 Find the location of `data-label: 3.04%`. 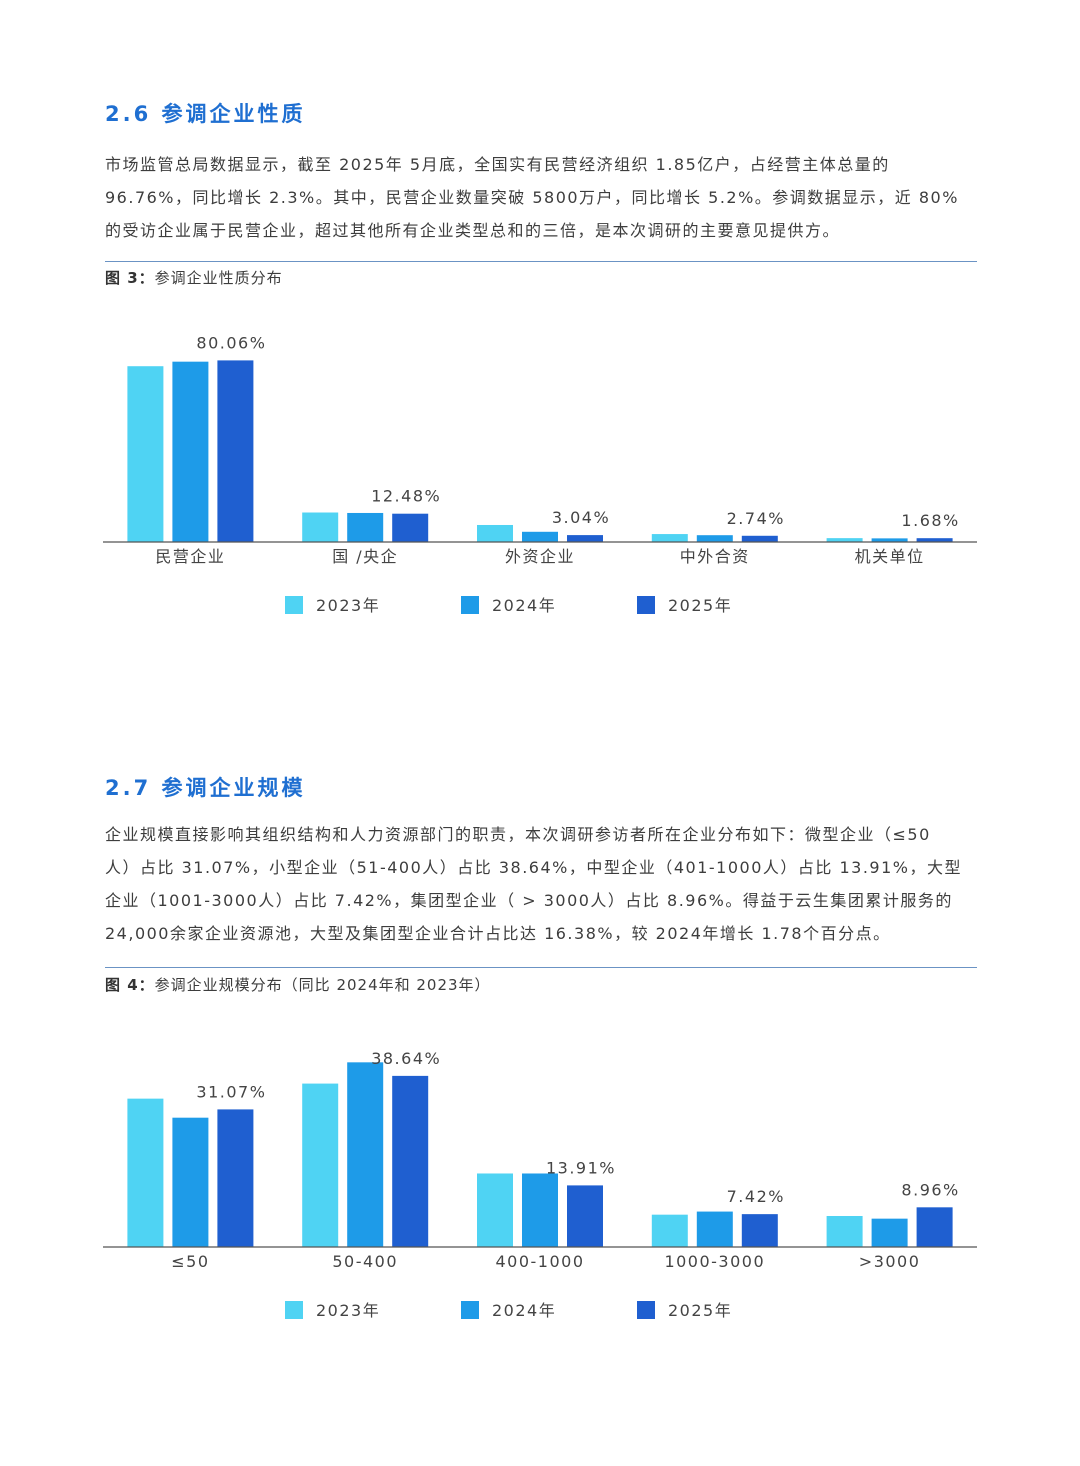

data-label: 3.04% is located at coordinates (581, 517).